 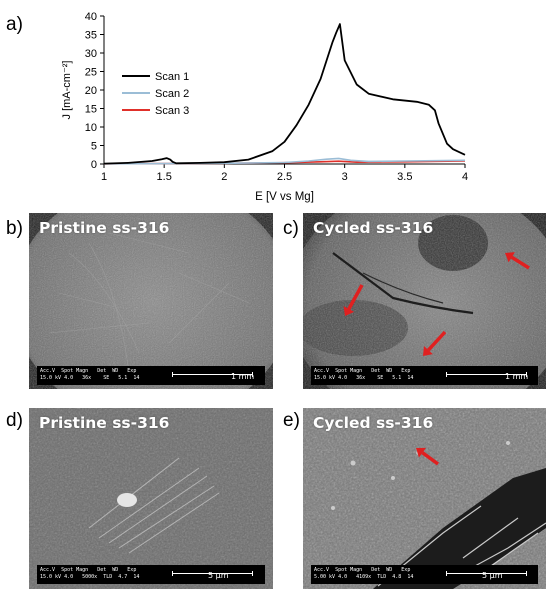 I want to click on sem-info-values: 15.0 kV 4.0 5000x TLD 4.7 14, so click(x=90, y=576).